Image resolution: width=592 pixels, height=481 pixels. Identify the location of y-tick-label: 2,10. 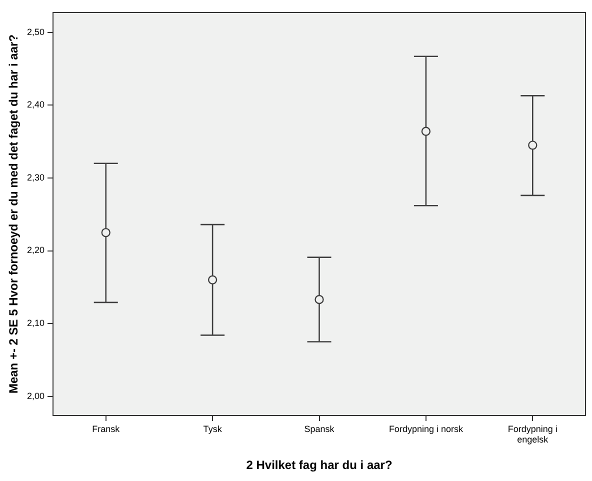
(35, 323).